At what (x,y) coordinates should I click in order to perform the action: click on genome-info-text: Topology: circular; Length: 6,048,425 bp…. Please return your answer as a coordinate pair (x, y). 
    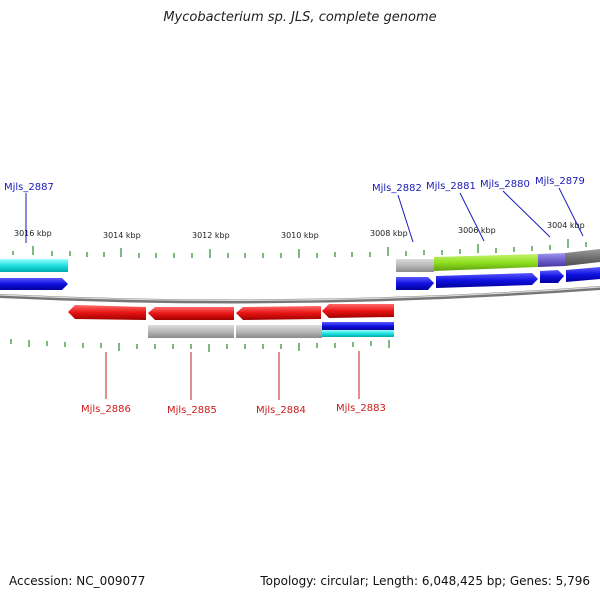
    Looking at the image, I should click on (425, 581).